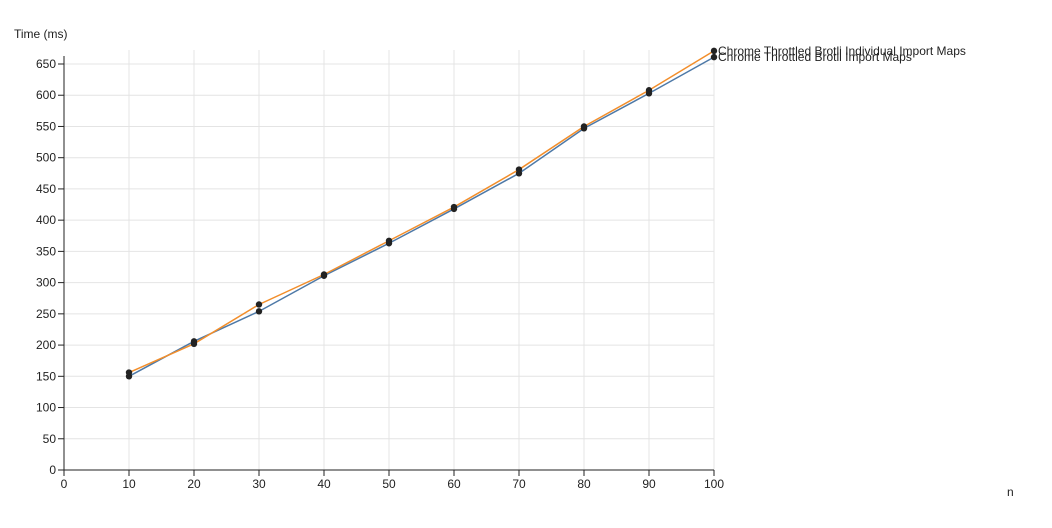 The width and height of the screenshot is (1052, 528). I want to click on y-tick-label: 50, so click(50, 439).